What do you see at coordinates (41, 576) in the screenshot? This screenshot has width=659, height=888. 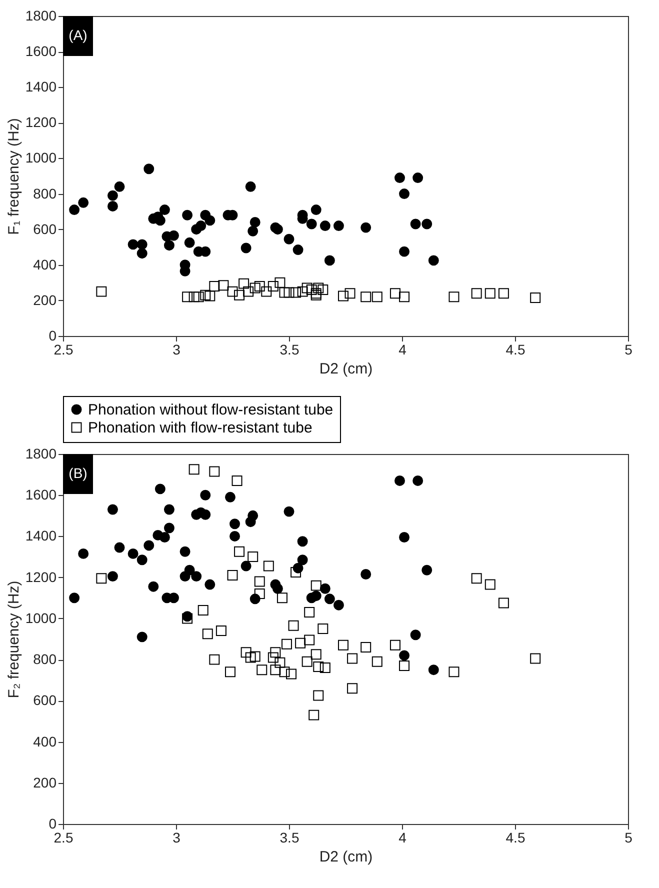 I see `y-tick-label: 1200` at bounding box center [41, 576].